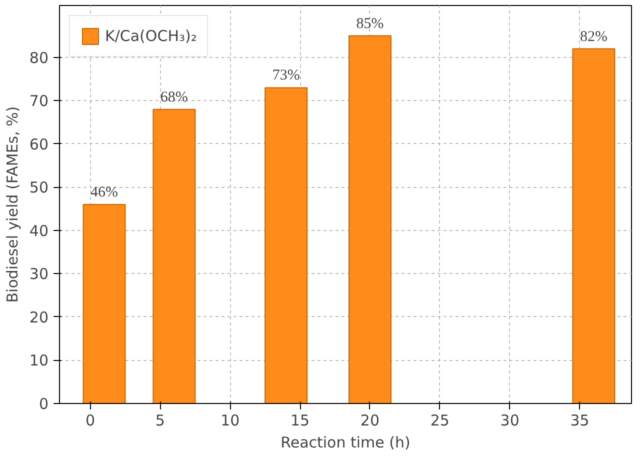 The height and width of the screenshot is (459, 641). Describe the element at coordinates (370, 24) in the screenshot. I see `text: 85%` at that location.